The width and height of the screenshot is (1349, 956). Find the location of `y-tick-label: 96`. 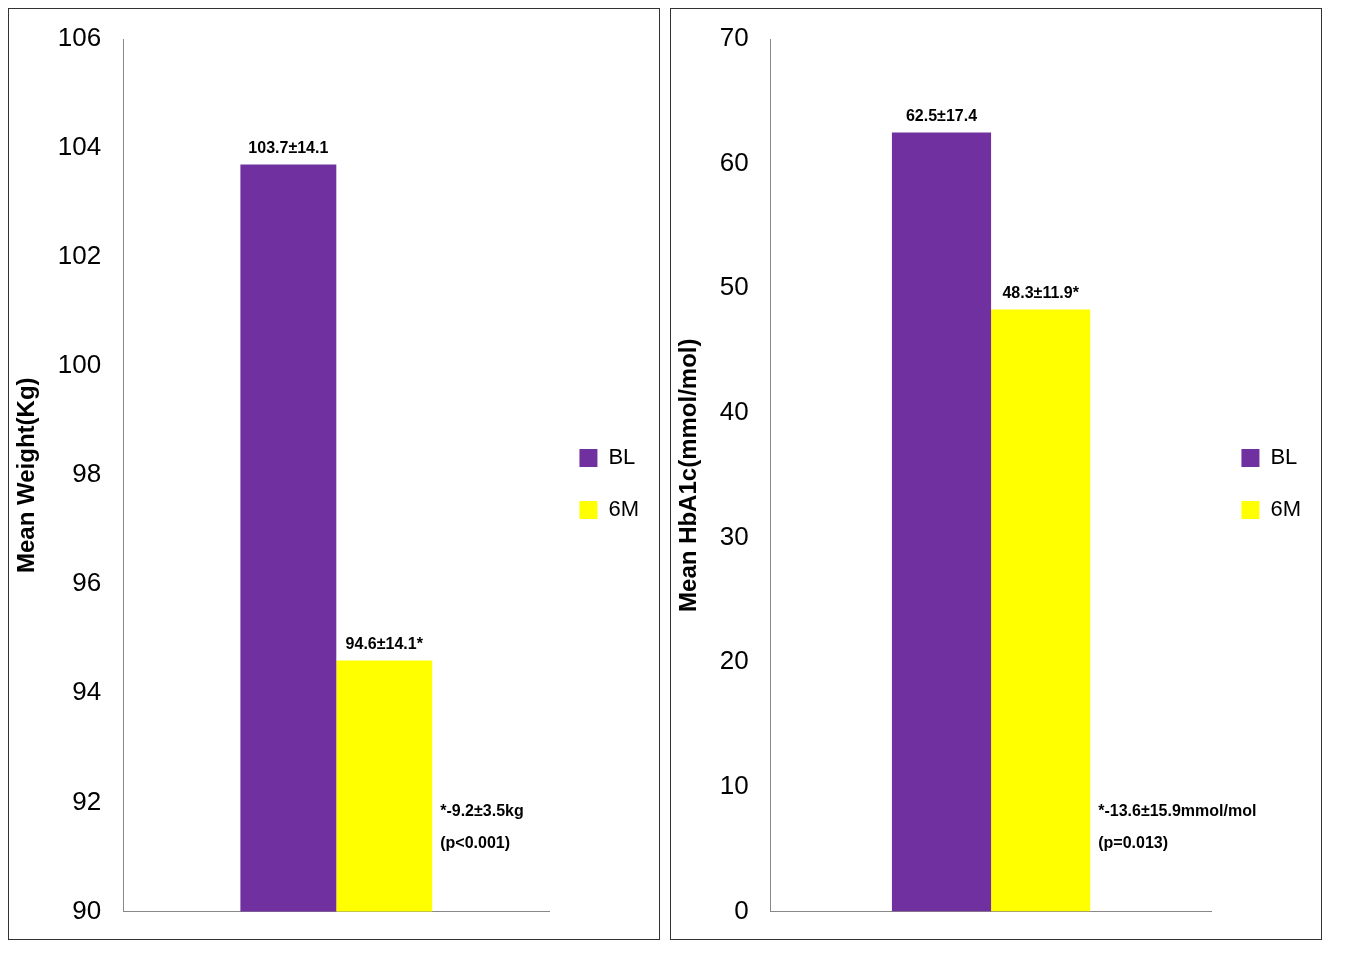

y-tick-label: 96 is located at coordinates (87, 582).